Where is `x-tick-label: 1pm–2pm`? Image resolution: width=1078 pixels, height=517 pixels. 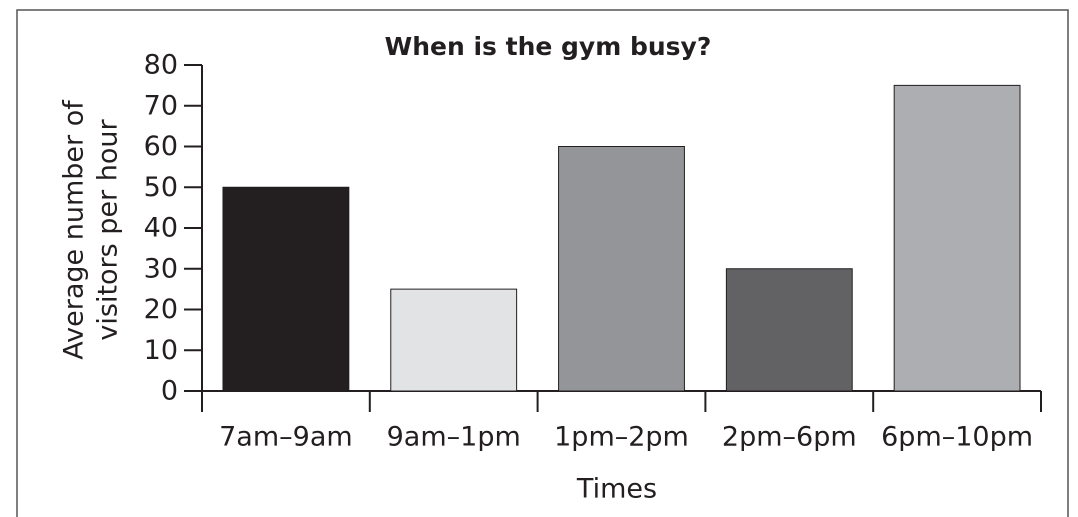
x-tick-label: 1pm–2pm is located at coordinates (621, 437).